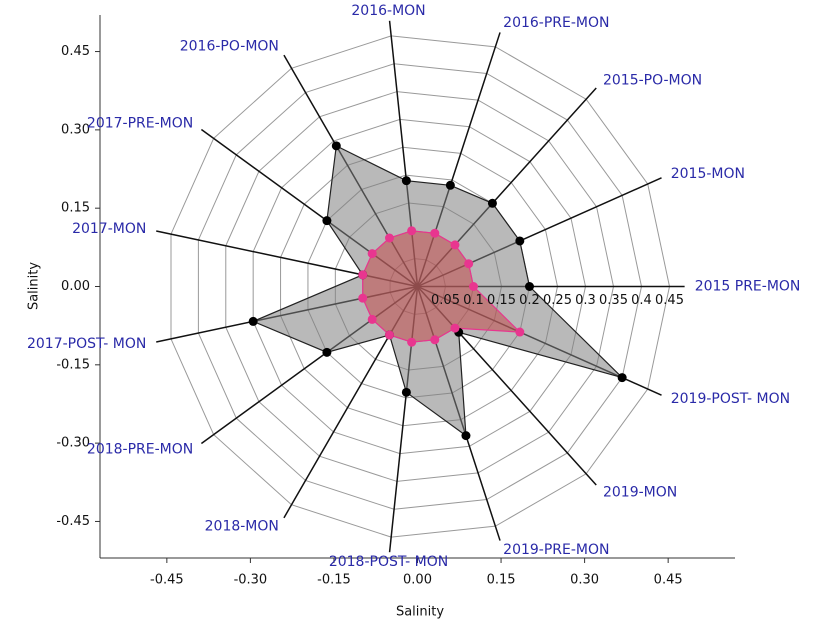  What do you see at coordinates (669, 300) in the screenshot?
I see `radial-tick-label: 0.45` at bounding box center [669, 300].